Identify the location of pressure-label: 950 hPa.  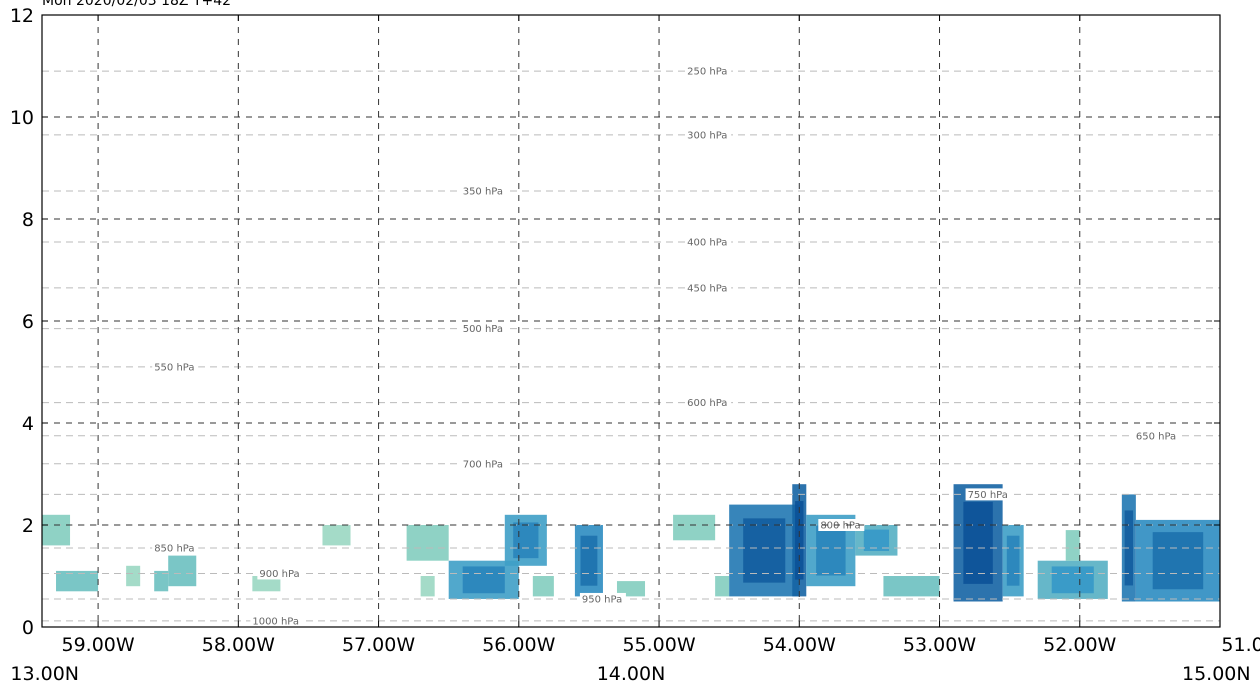
(602, 599).